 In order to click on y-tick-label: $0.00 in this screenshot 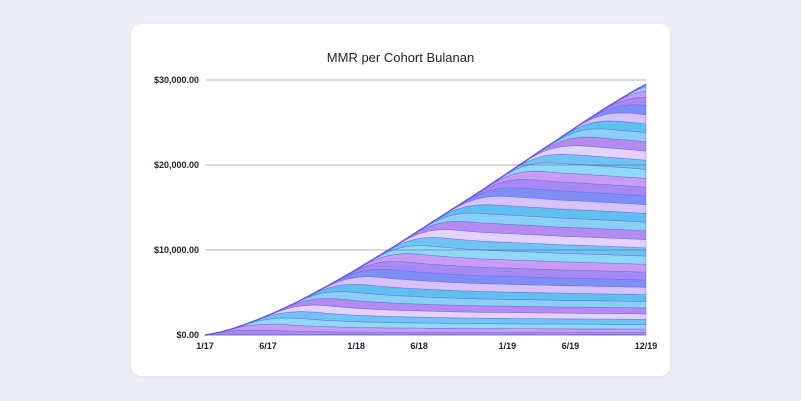, I will do `click(187, 335)`.